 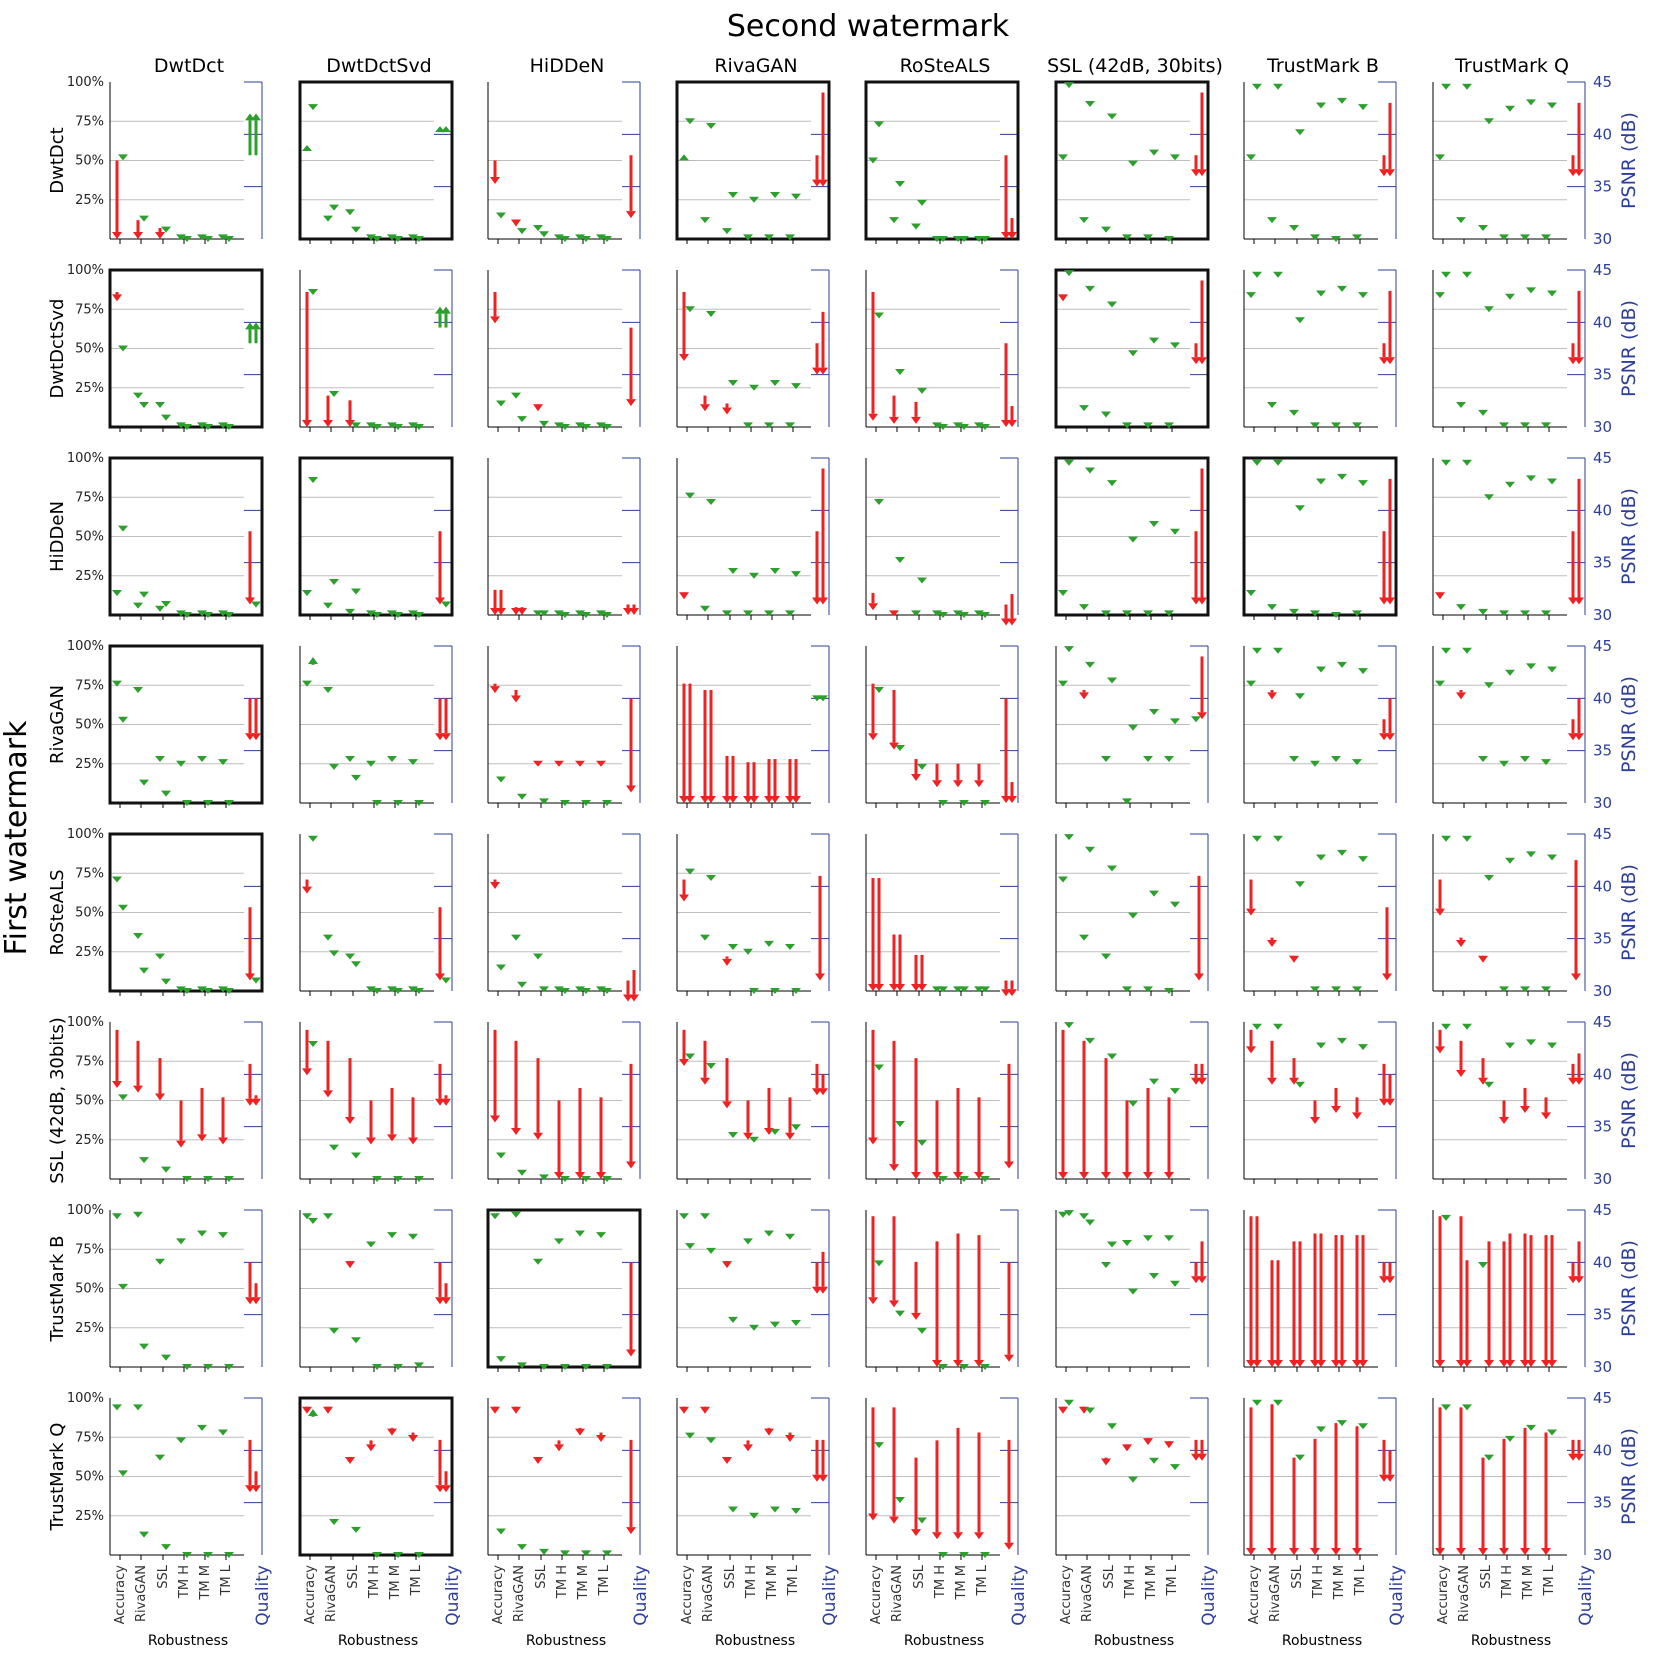 What do you see at coordinates (379, 66) in the screenshot?
I see `column-title: DwtDctSvd` at bounding box center [379, 66].